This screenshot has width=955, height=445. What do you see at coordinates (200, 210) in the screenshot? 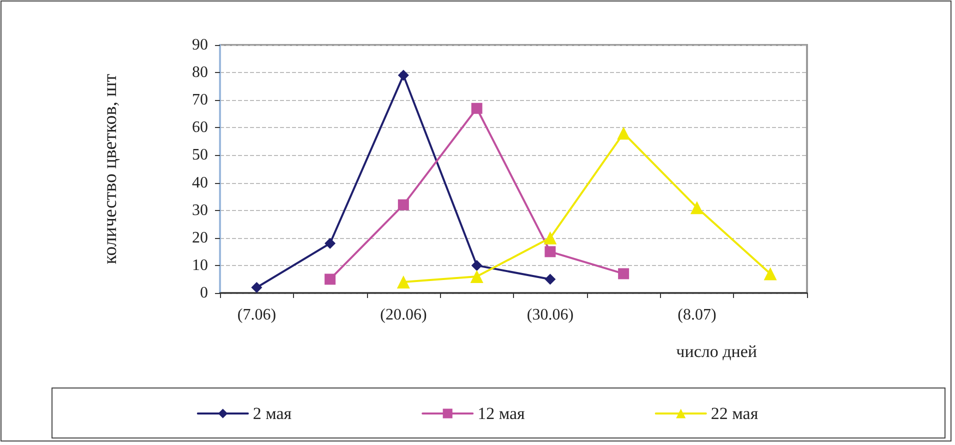
I see `y-tick-label: 30` at bounding box center [200, 210].